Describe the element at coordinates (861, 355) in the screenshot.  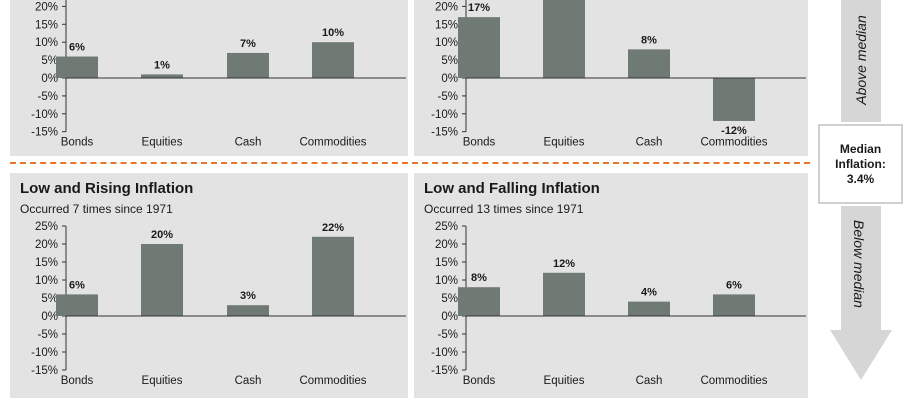
I see `arrow-down-head` at that location.